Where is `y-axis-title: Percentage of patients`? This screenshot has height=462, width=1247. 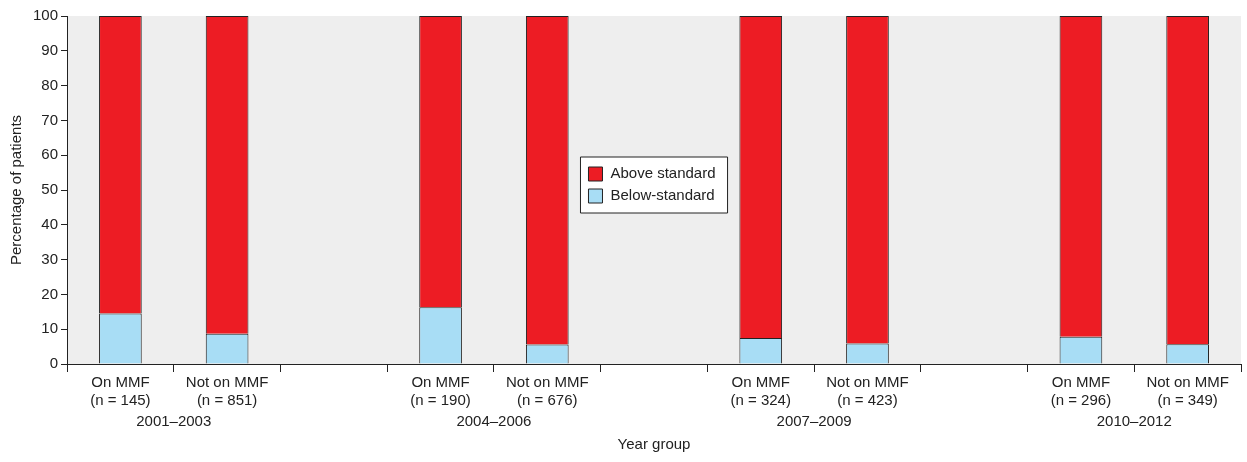 y-axis-title: Percentage of patients is located at coordinates (16, 190).